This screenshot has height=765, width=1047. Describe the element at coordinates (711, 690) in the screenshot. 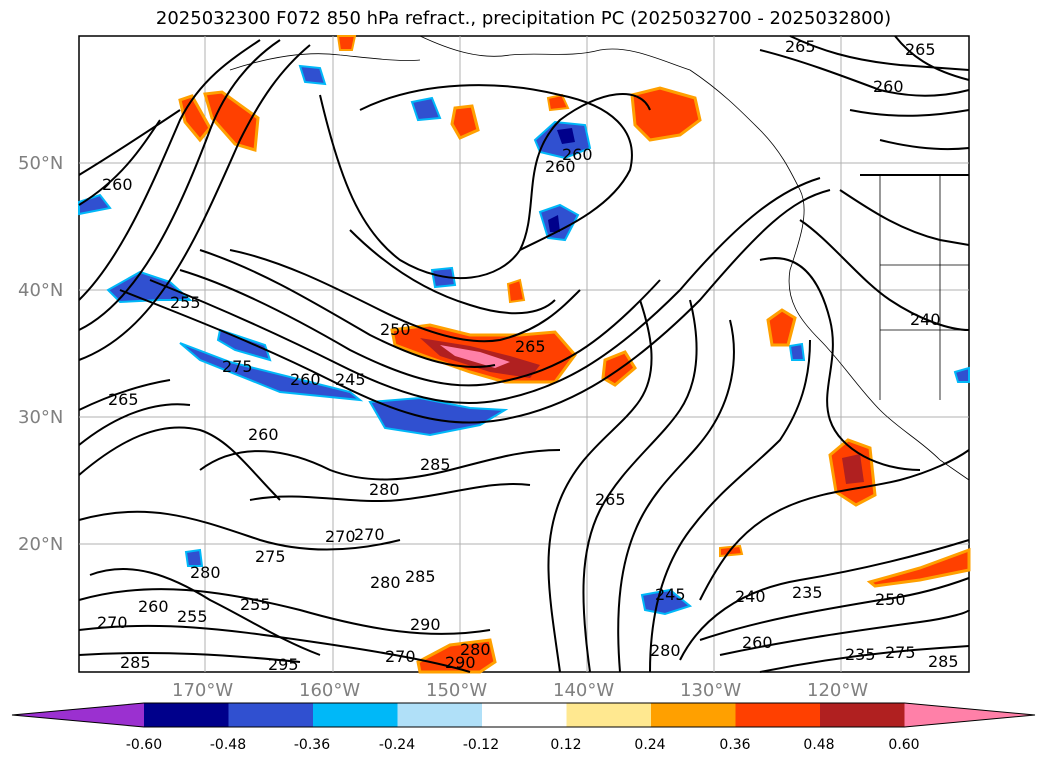

I see `lon-label-130w: 130°W` at that location.